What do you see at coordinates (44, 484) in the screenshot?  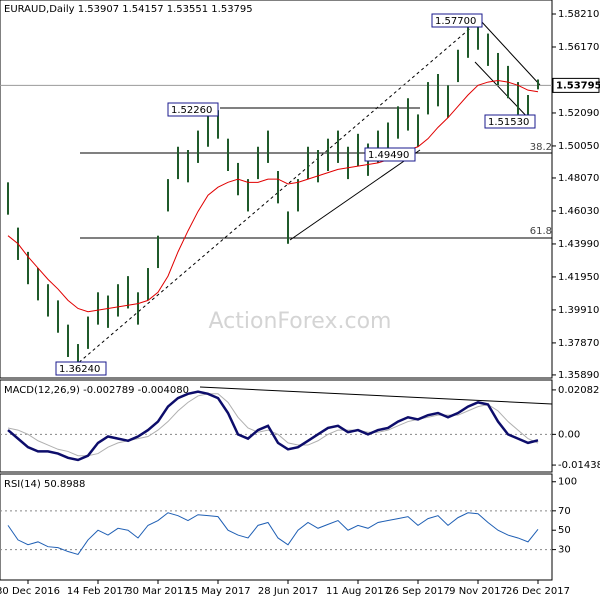 I see `rsi-title: RSI(14) 50.8988` at bounding box center [44, 484].